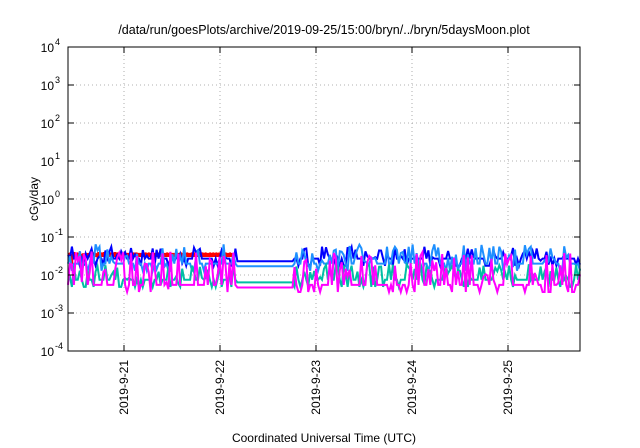 The height and width of the screenshot is (448, 640). Describe the element at coordinates (59, 232) in the screenshot. I see `y-tick-exponent: -1` at that location.